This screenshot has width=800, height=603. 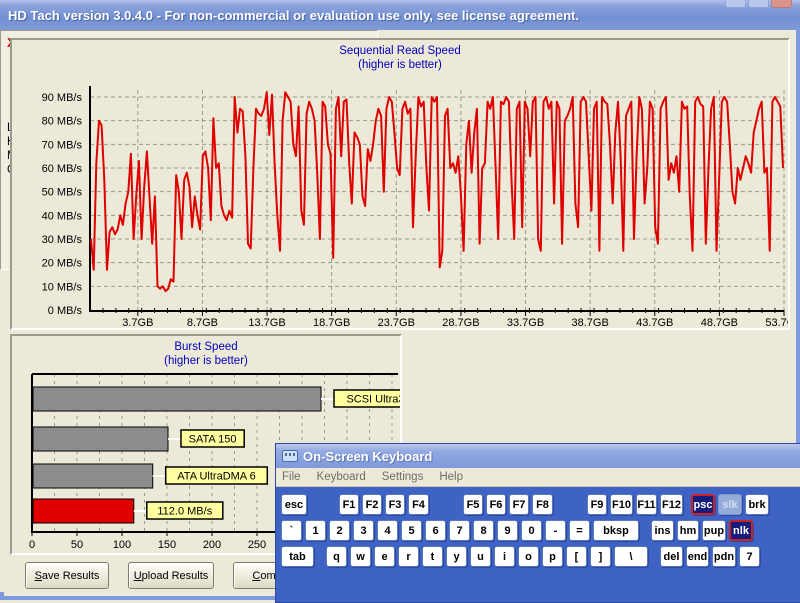 I want to click on key-0: 0, so click(x=531, y=530).